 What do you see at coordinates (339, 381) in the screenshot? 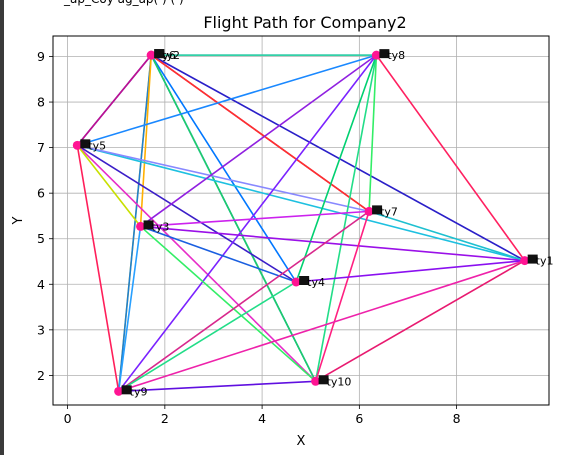
I see `city-label-city10: ty10` at bounding box center [339, 381].